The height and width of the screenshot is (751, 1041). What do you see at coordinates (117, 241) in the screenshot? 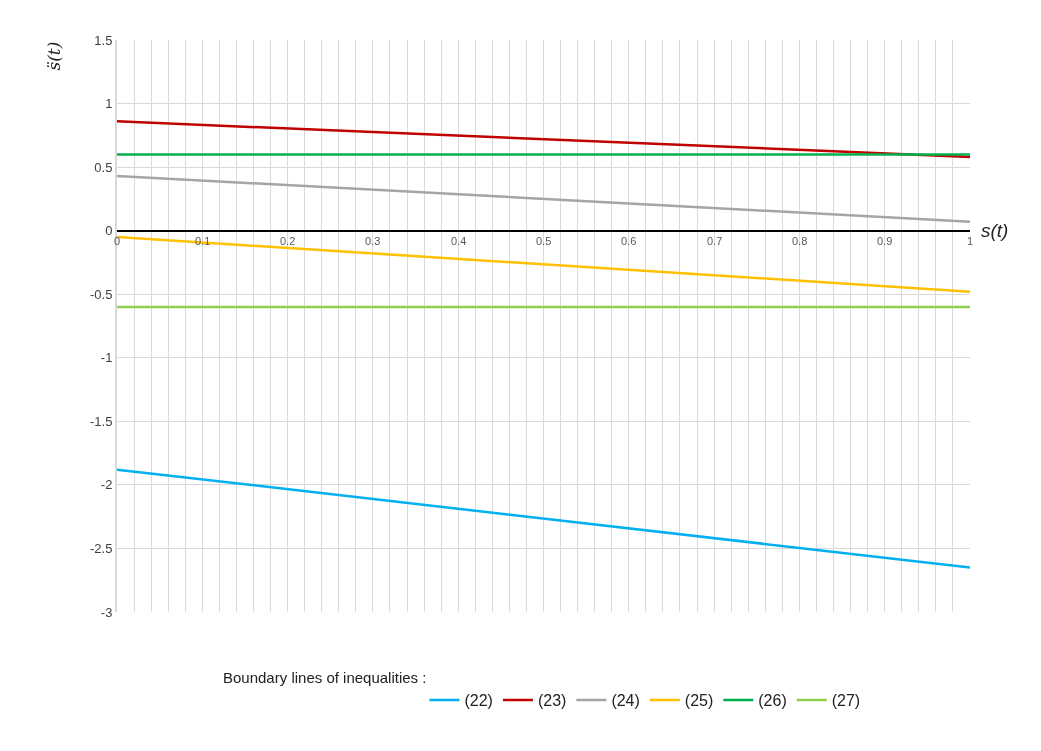
I see `x-tick-label: 0` at bounding box center [117, 241].